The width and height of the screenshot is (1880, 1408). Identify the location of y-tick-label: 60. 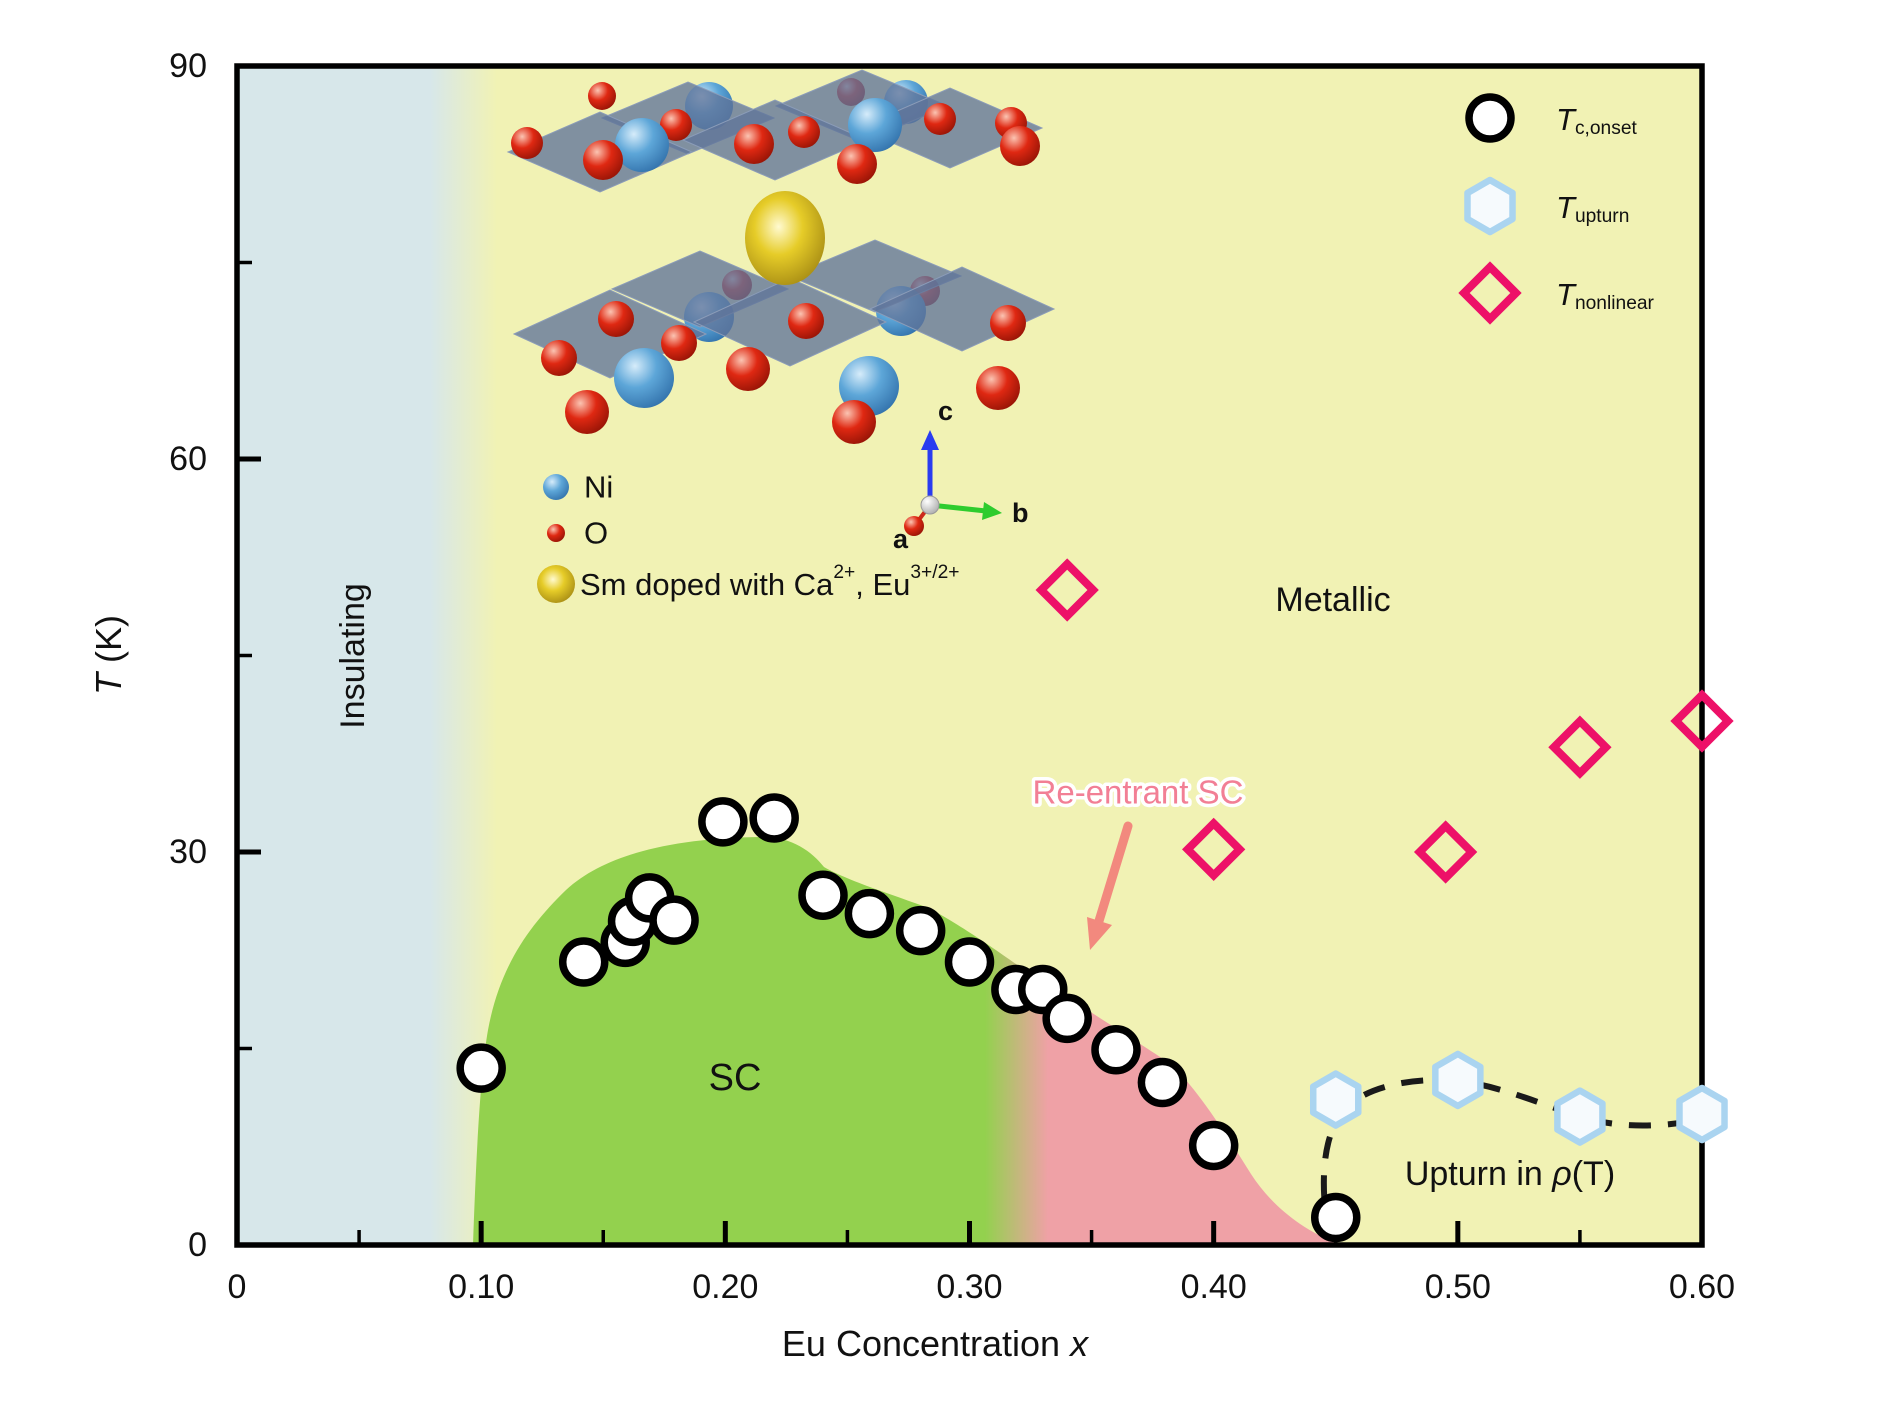
(188, 459).